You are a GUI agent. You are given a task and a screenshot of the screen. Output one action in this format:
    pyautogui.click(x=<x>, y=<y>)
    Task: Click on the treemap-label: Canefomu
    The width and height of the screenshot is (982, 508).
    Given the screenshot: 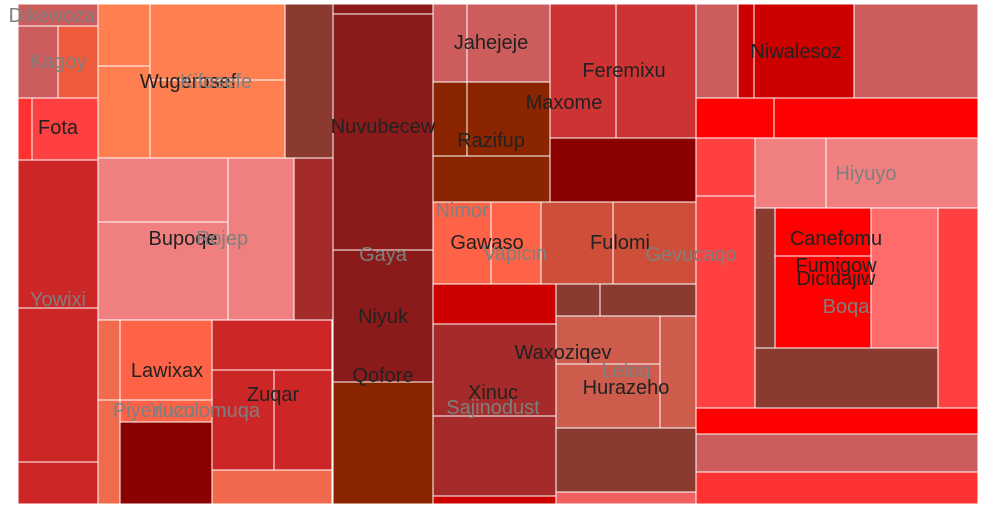 What is the action you would take?
    pyautogui.click(x=836, y=239)
    